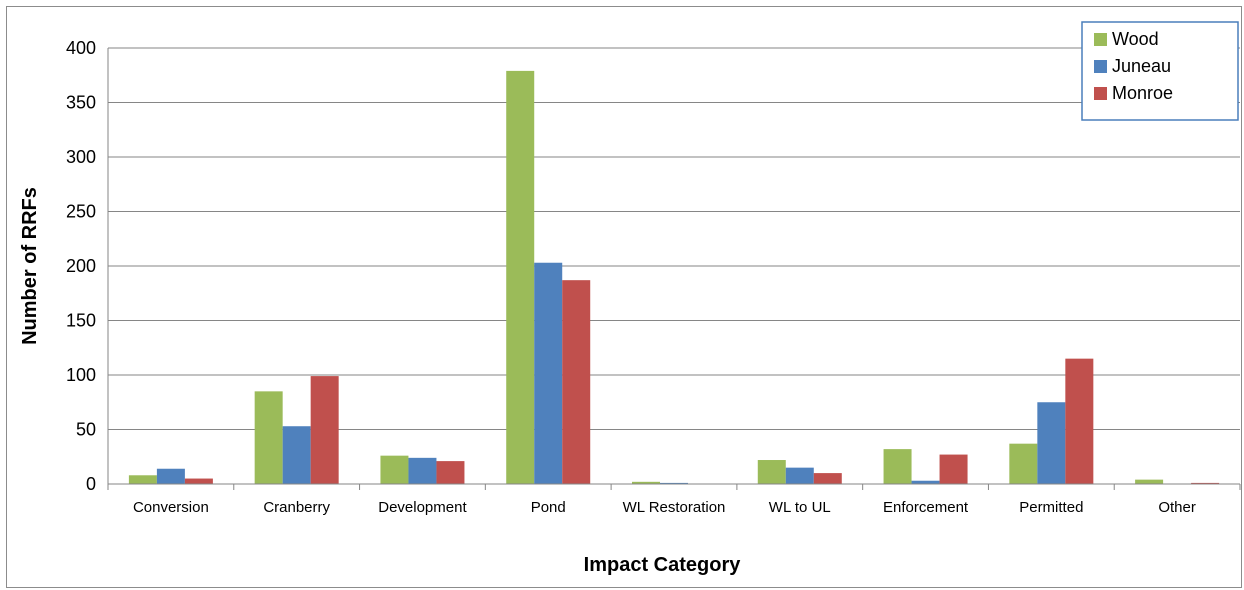 The height and width of the screenshot is (590, 1244). Describe the element at coordinates (81, 212) in the screenshot. I see `y-tick-label: 250` at that location.